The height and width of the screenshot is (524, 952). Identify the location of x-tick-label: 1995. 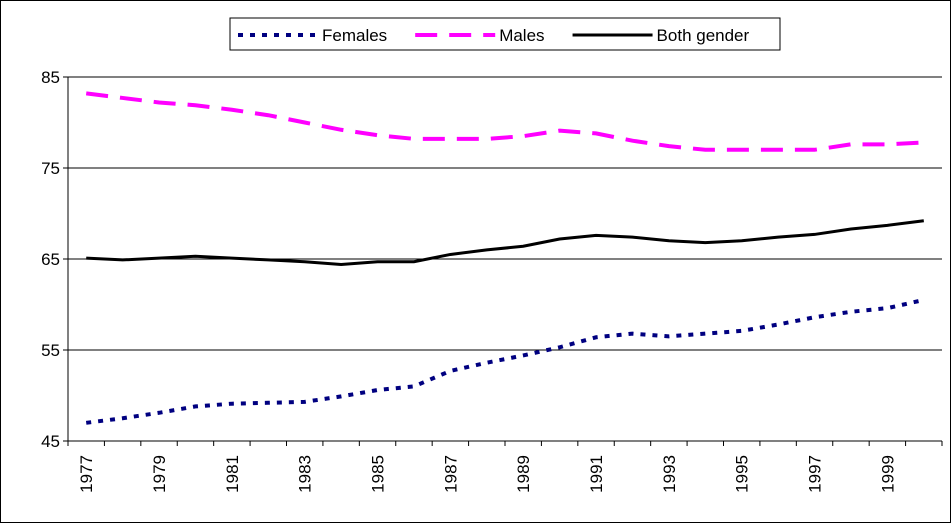
(742, 474).